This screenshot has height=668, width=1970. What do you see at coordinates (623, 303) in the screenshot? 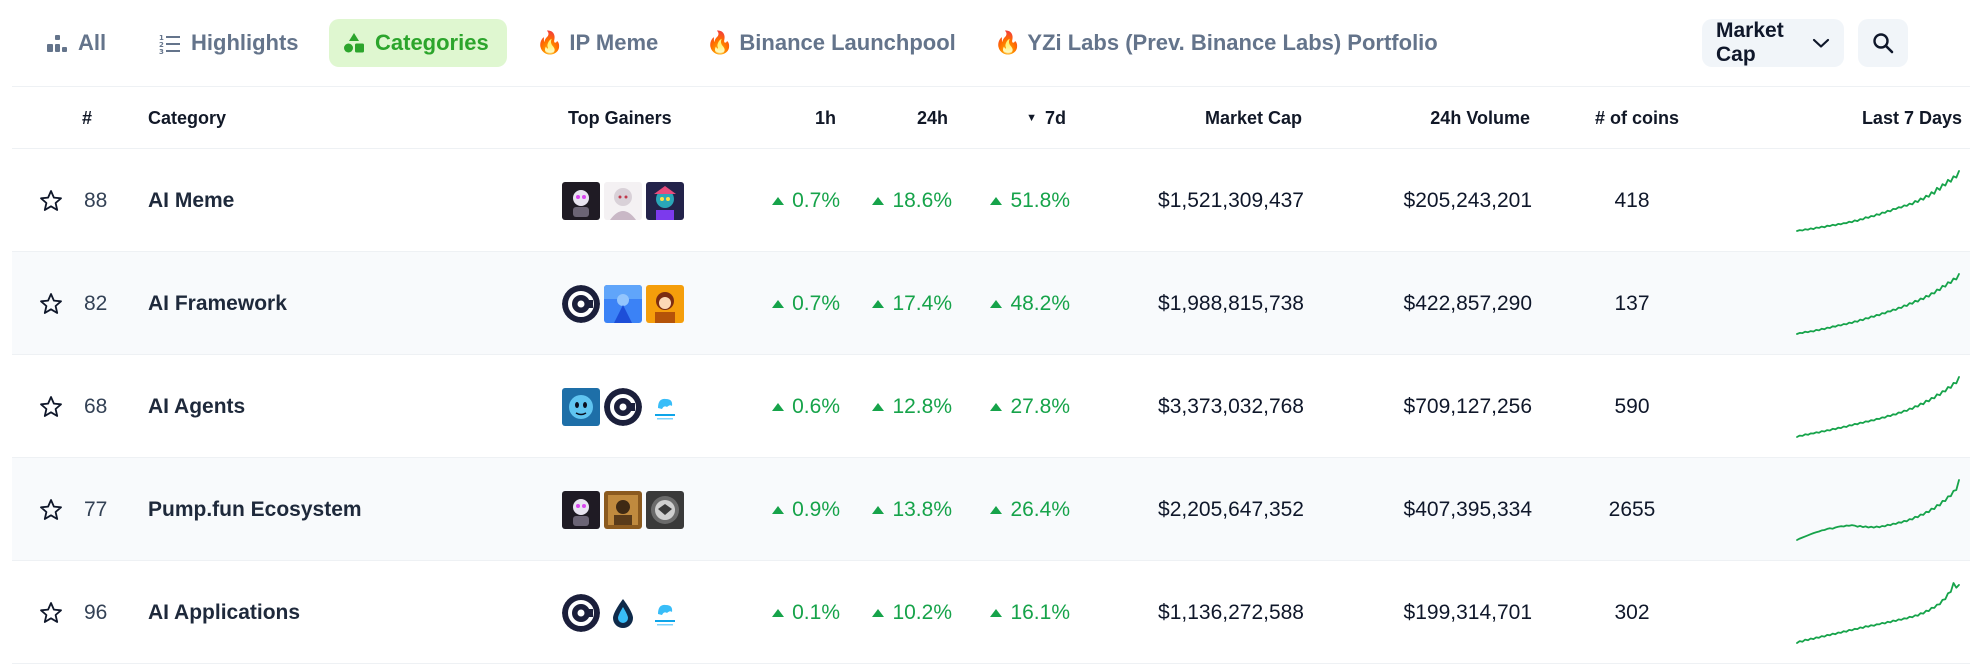
I see `coin-logo-blue-figure` at bounding box center [623, 303].